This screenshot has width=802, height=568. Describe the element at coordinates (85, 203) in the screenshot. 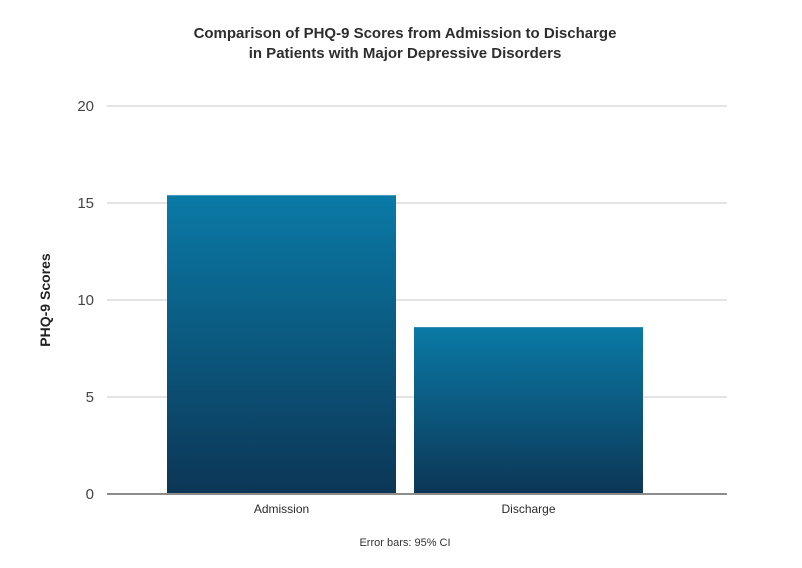

I see `y-tick-label: 15` at that location.